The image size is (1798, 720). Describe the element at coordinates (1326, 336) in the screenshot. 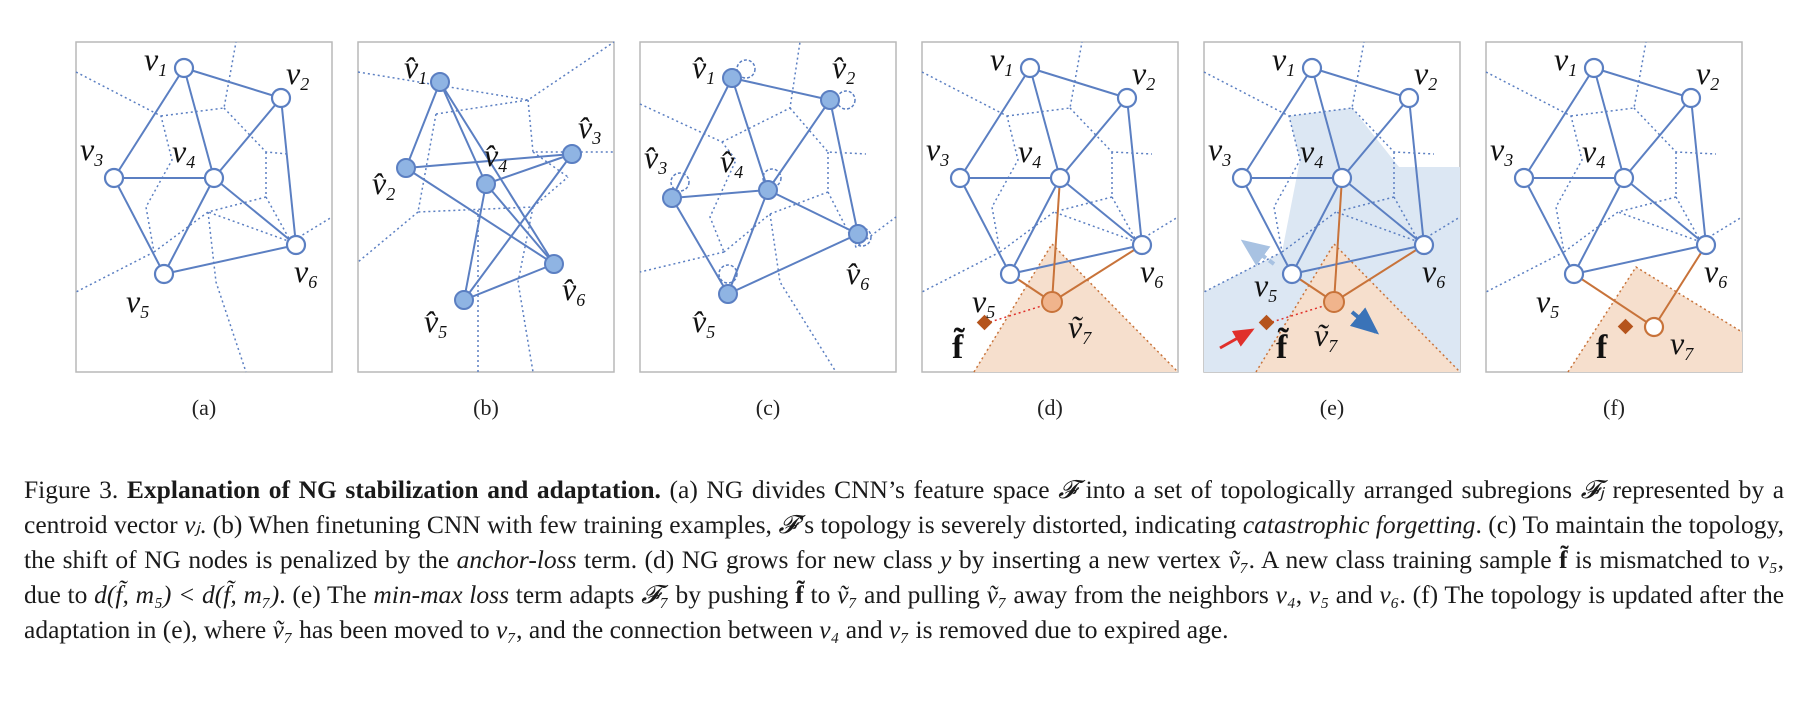

I see `svg-text: ṽ7` at that location.